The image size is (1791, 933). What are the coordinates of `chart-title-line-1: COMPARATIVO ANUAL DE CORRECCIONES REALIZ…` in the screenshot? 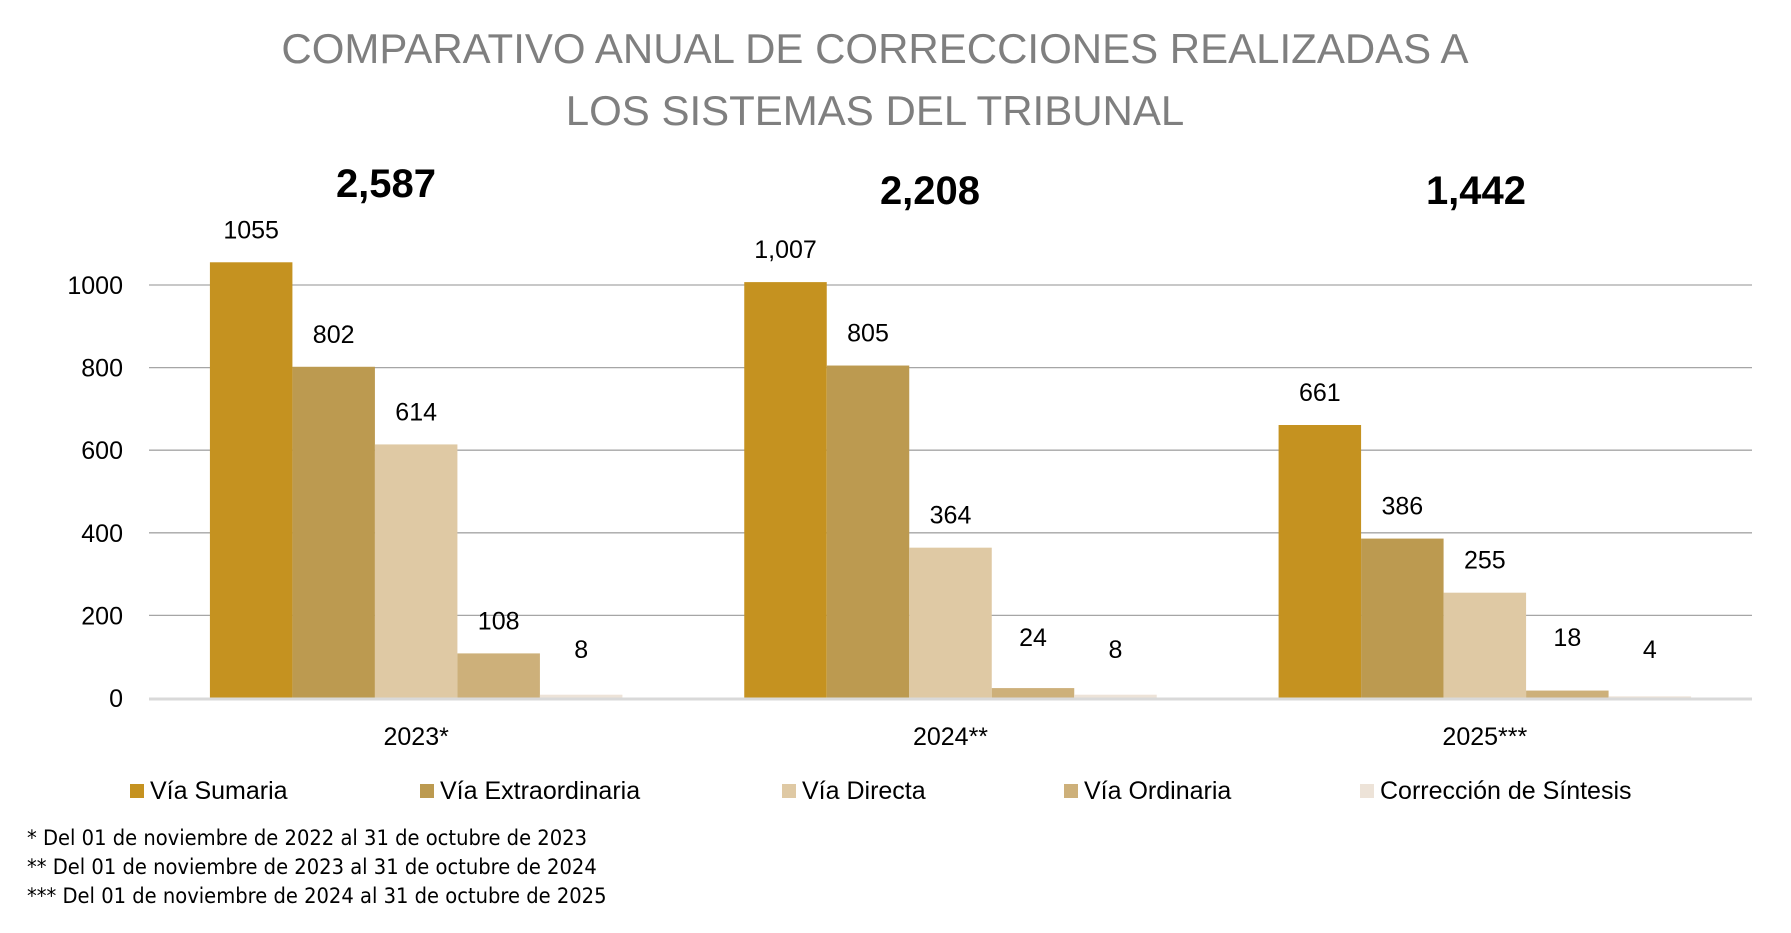 It's located at (875, 48).